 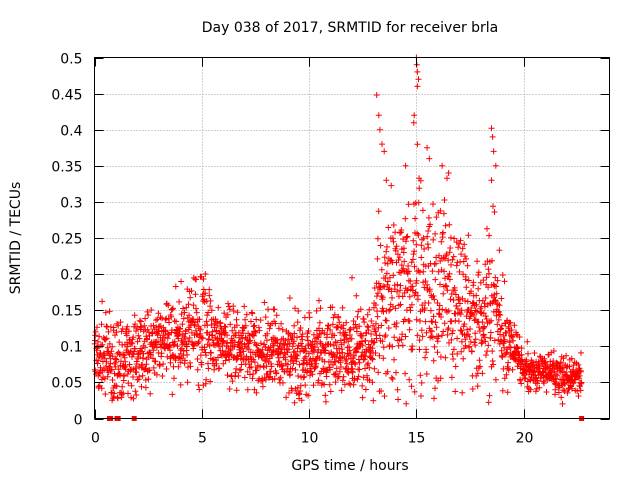 What do you see at coordinates (349, 466) in the screenshot?
I see `x-axis-label: GPS time / hours` at bounding box center [349, 466].